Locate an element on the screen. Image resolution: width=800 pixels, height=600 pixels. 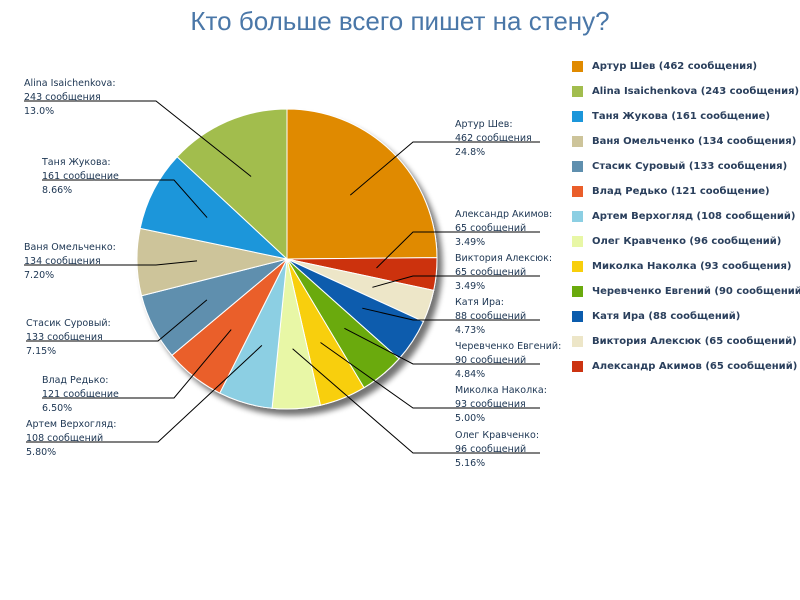
legend-label: Ваня Омельченко (134 сообщения) is located at coordinates (694, 141).